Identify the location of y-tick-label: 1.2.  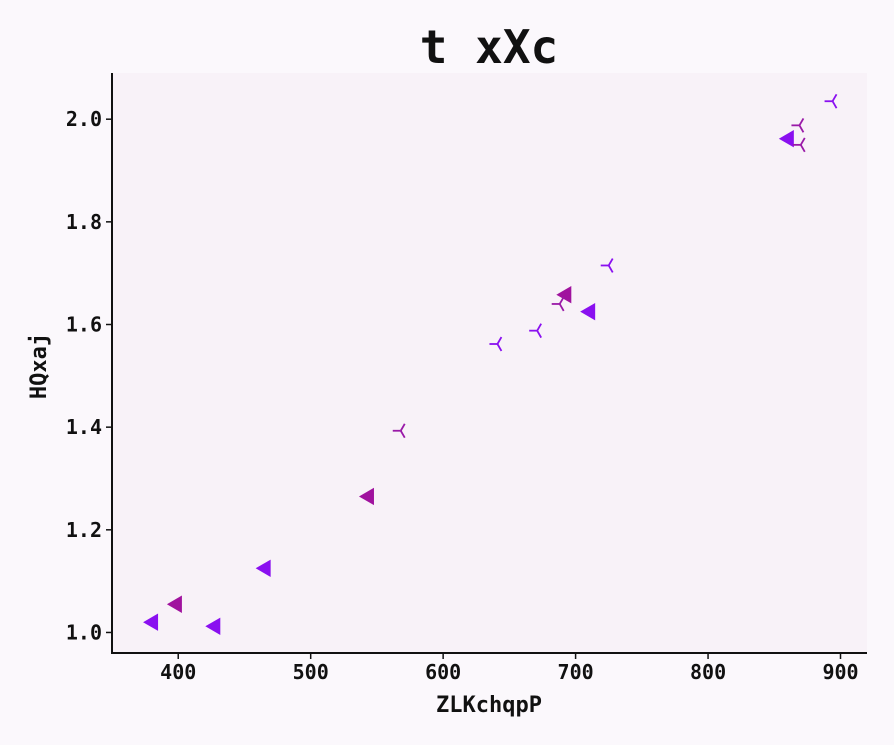
(84, 530).